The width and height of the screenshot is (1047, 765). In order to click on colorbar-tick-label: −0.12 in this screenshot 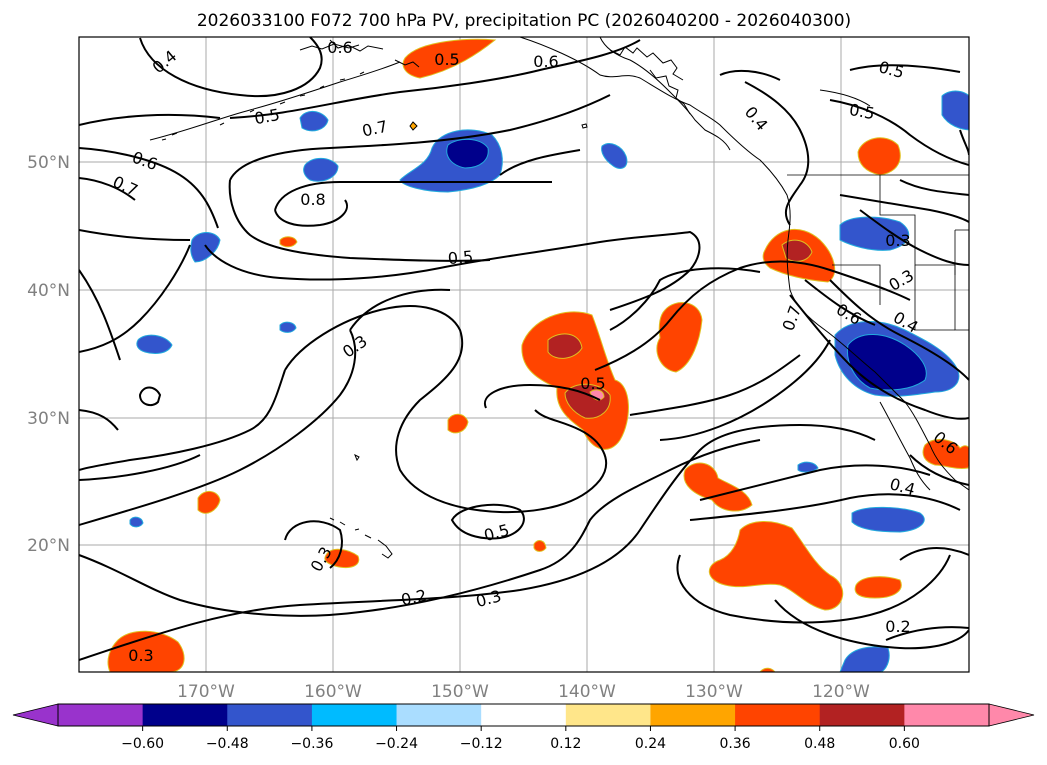, I will do `click(481, 744)`.